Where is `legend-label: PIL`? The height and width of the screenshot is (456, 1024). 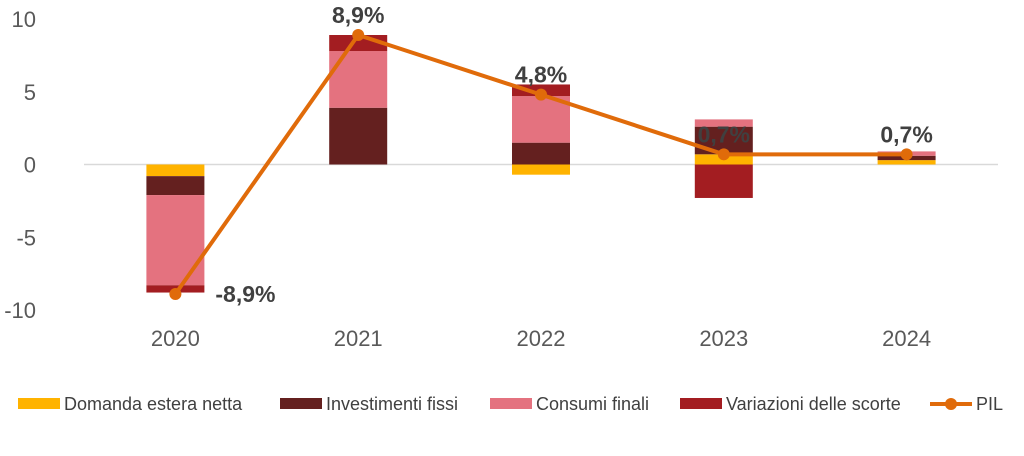
legend-label: PIL is located at coordinates (989, 404).